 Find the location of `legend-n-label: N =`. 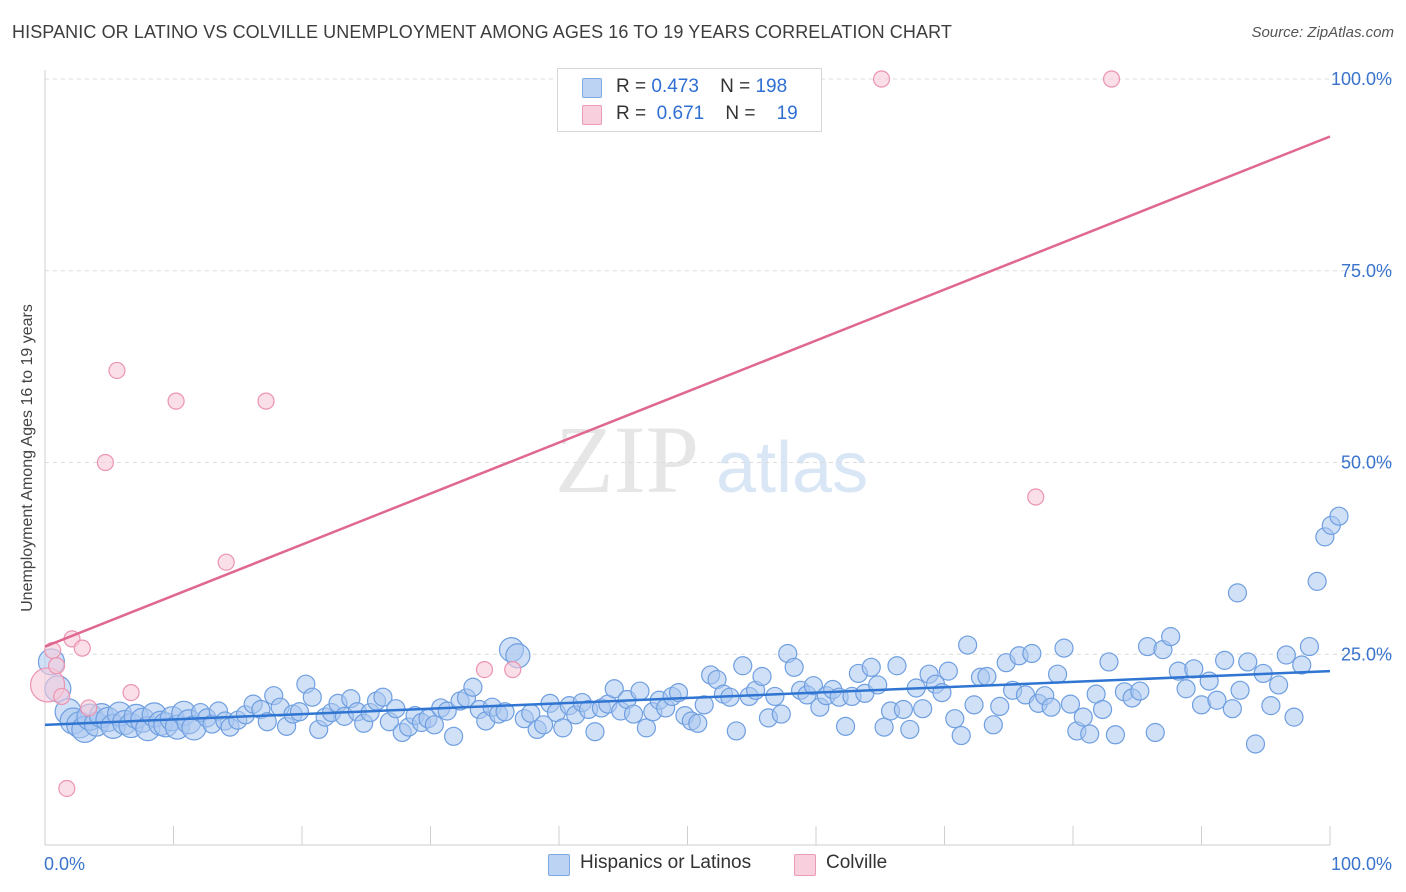

legend-n-label: N = is located at coordinates (735, 86).